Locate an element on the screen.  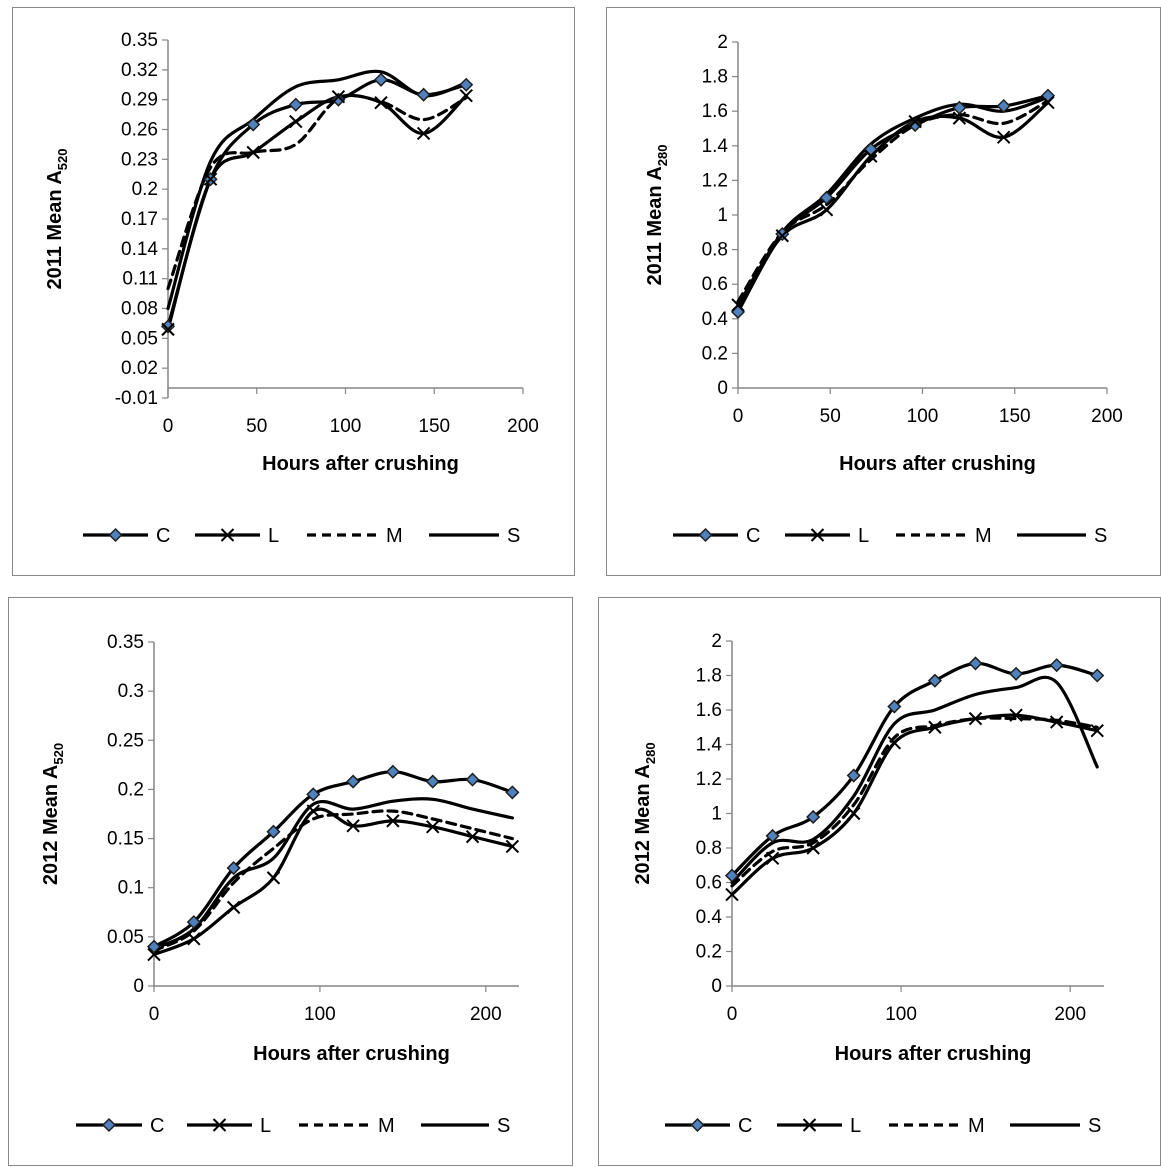
y-tick-label: 0.14 is located at coordinates (139, 249).